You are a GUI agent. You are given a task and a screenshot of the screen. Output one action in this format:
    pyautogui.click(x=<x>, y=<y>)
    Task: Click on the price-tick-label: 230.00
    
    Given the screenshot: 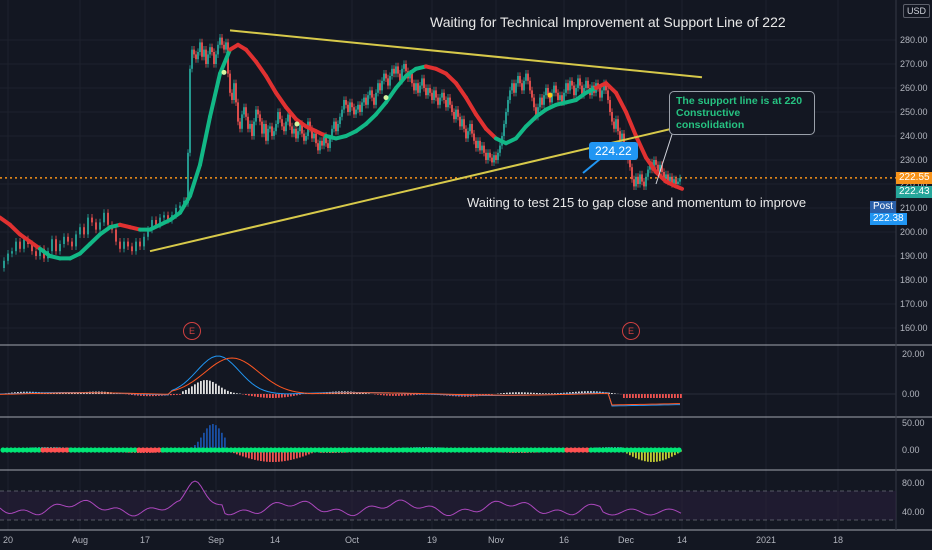 What is the action you would take?
    pyautogui.click(x=914, y=160)
    